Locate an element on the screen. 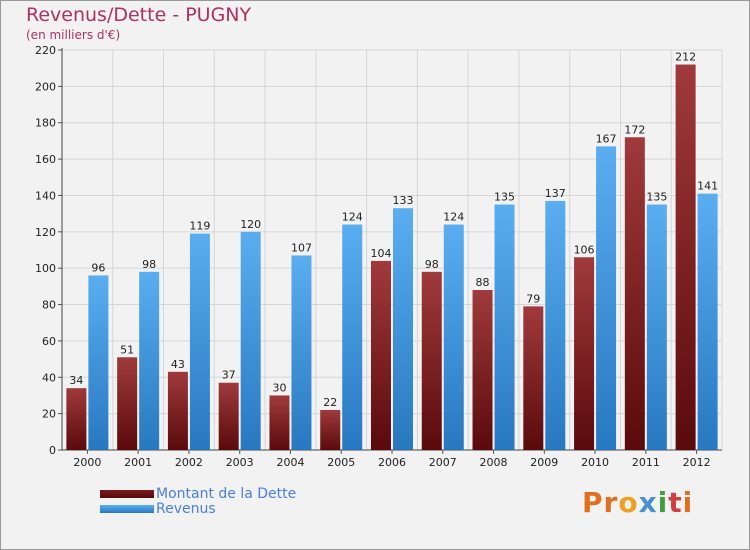 Image resolution: width=750 pixels, height=550 pixels. x-tick-label: 2005 is located at coordinates (341, 462).